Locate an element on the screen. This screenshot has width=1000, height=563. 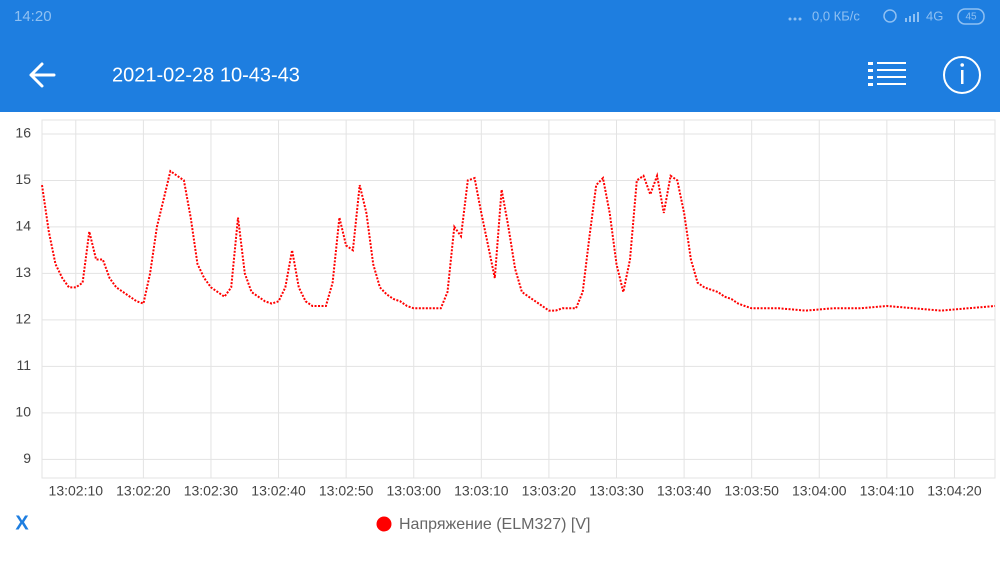
info-button is located at coordinates (962, 75).